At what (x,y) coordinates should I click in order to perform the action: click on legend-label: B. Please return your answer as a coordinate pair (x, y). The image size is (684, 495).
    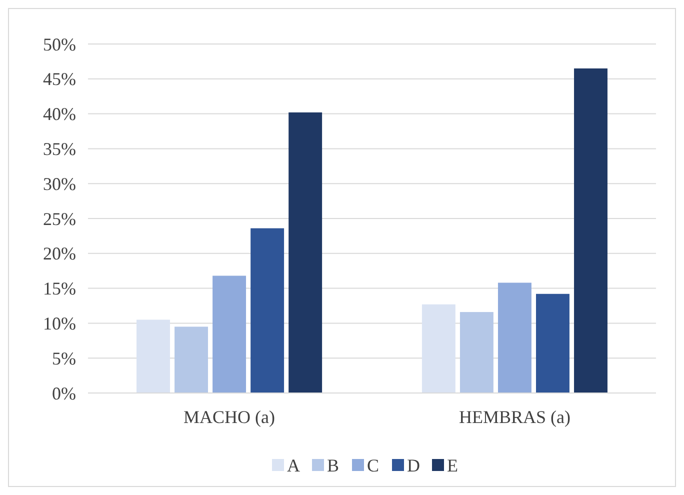
    Looking at the image, I should click on (333, 465).